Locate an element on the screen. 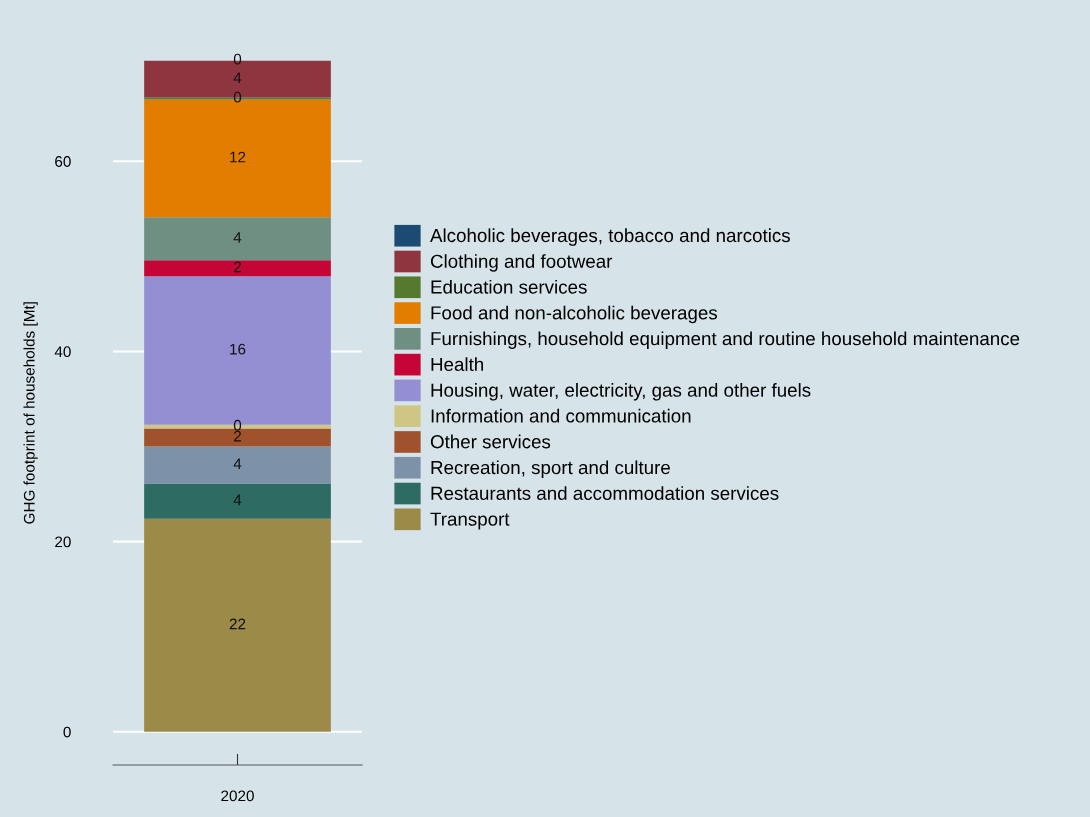 This screenshot has height=817, width=1090. legend-label: Education services is located at coordinates (509, 286).